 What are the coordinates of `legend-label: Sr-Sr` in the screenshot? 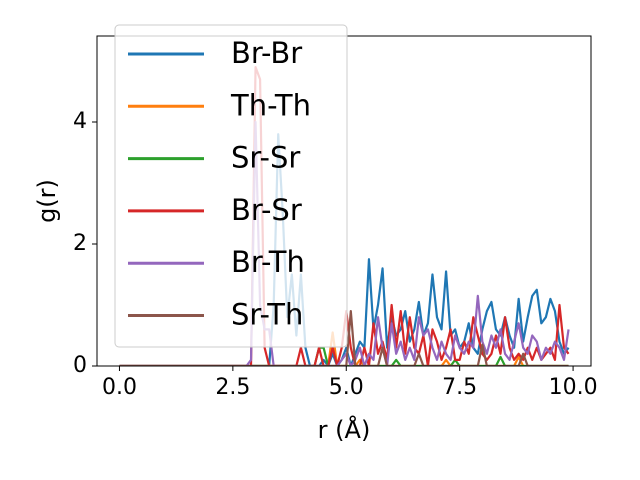 It's located at (265, 158).